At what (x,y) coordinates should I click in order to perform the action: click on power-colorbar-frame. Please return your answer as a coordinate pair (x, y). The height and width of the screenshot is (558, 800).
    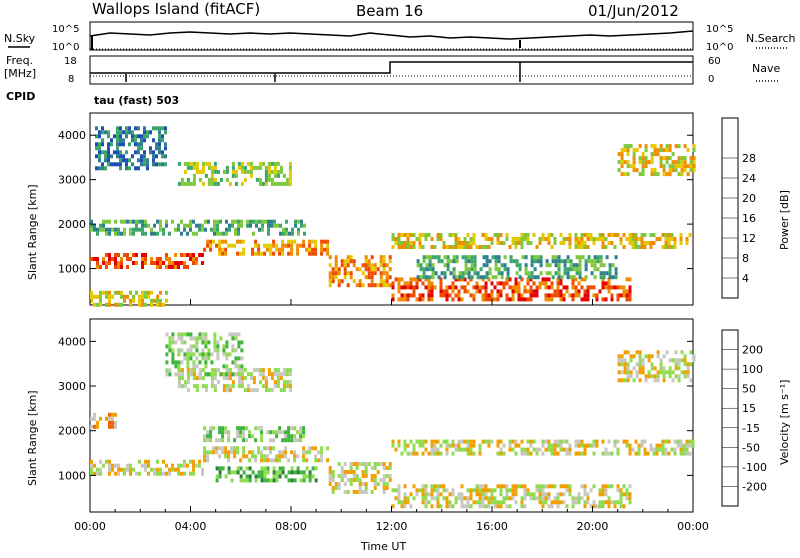
    Looking at the image, I should click on (730, 208).